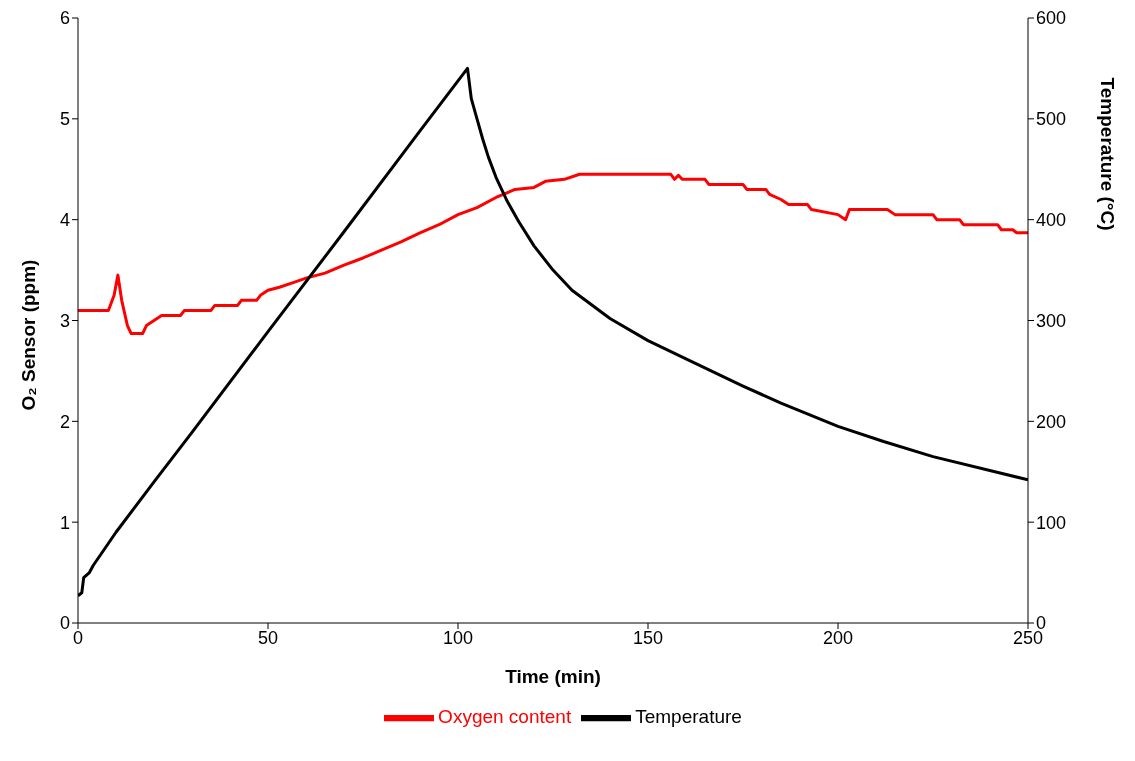  What do you see at coordinates (688, 717) in the screenshot?
I see `legend-label: Temperature` at bounding box center [688, 717].